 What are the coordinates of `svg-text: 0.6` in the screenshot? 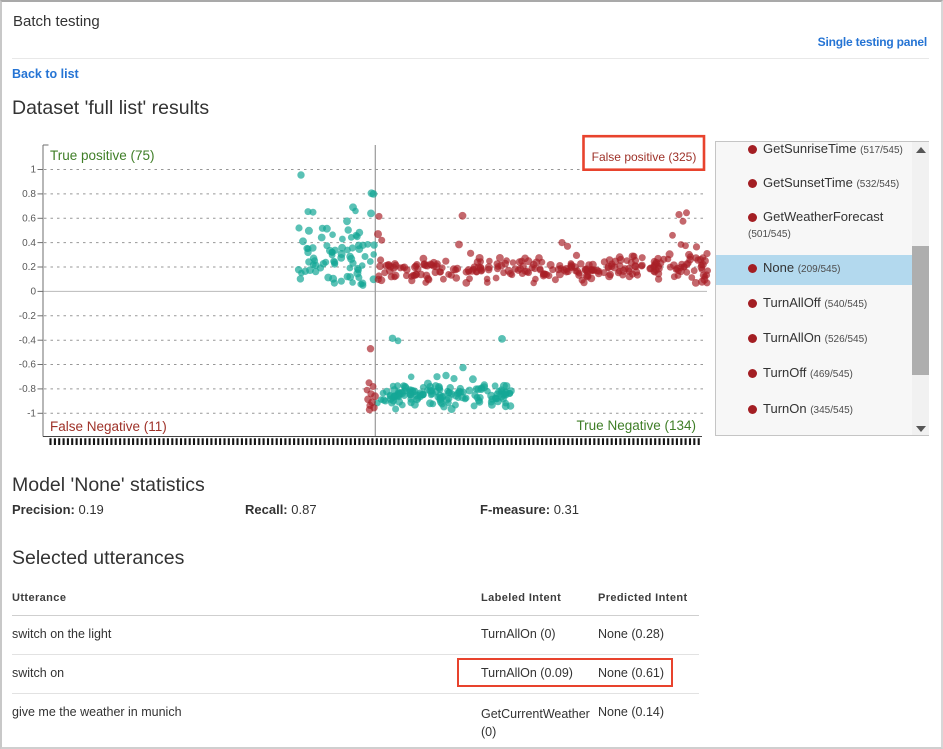 It's located at (29, 219).